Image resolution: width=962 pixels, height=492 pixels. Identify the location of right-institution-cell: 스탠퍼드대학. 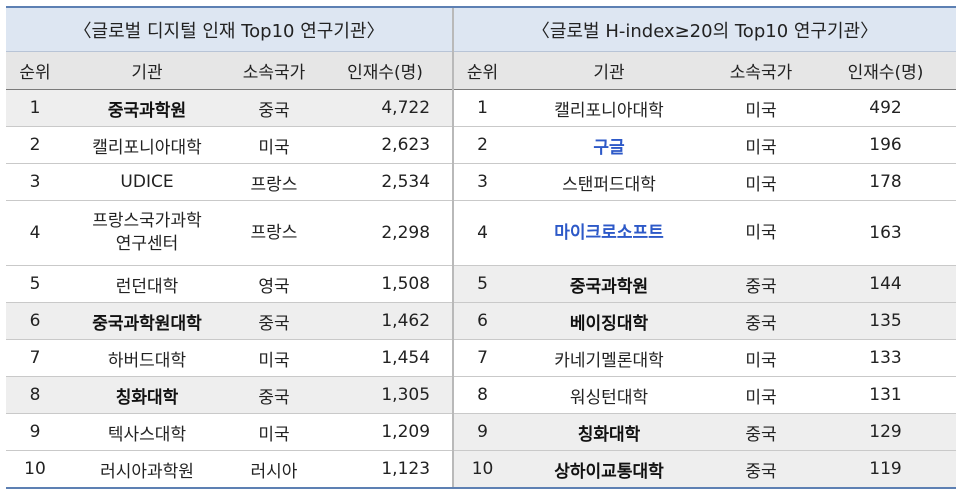
(609, 182).